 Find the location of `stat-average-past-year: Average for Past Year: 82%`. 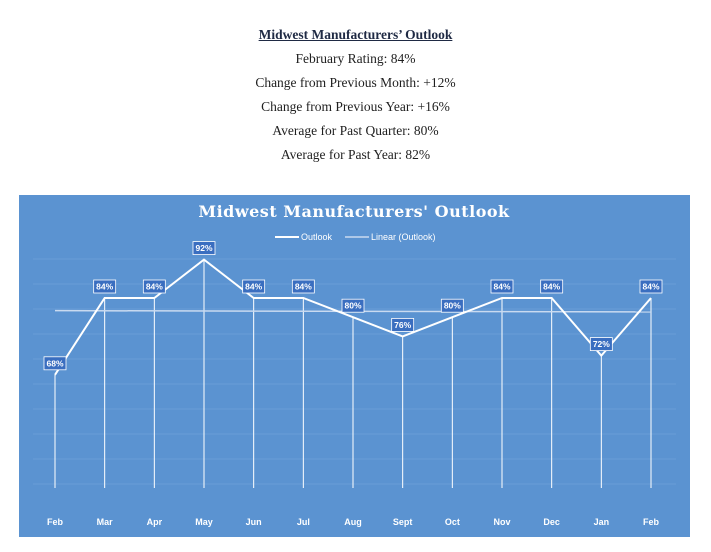

stat-average-past-year: Average for Past Year: 82% is located at coordinates (355, 154).